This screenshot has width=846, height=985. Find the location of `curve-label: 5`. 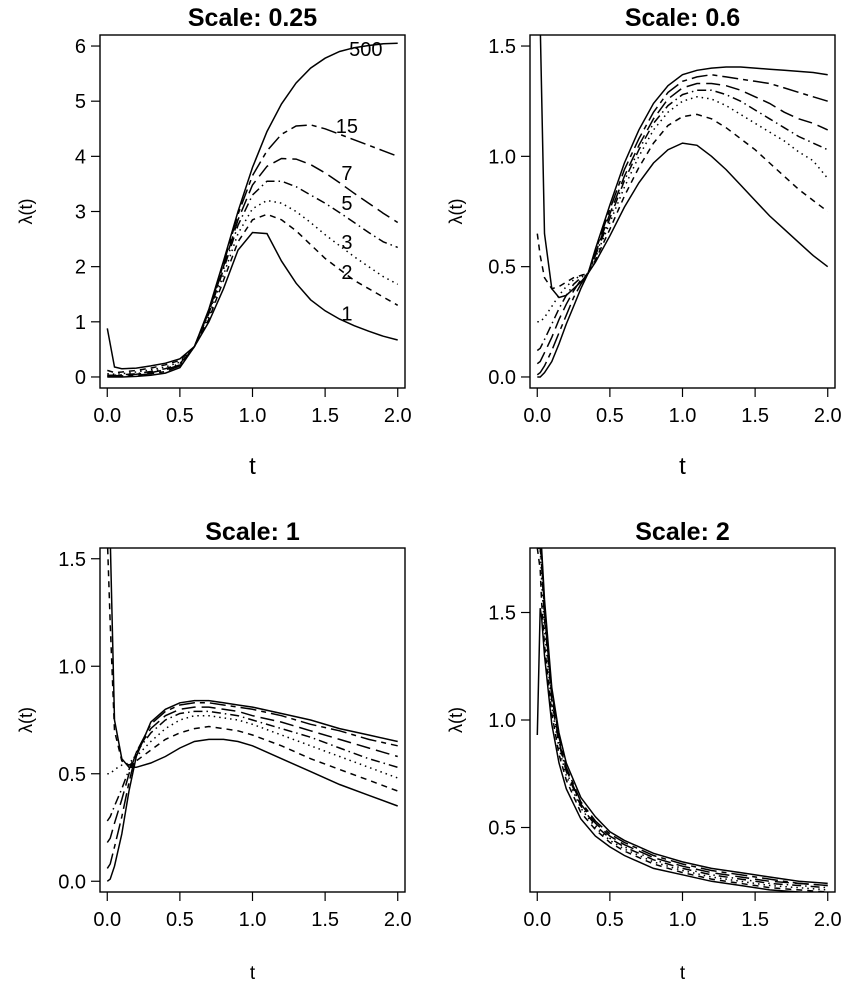

curve-label: 5 is located at coordinates (346, 204).